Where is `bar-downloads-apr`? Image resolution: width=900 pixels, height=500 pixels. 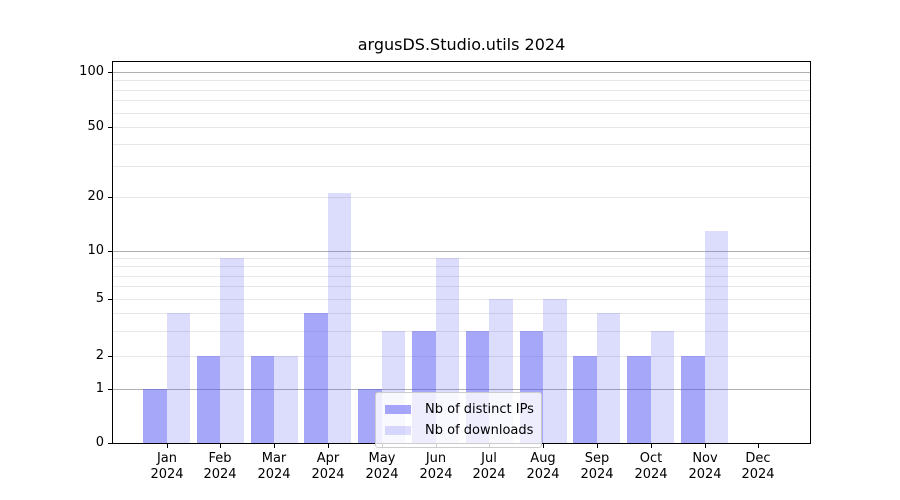
bar-downloads-apr is located at coordinates (339, 318).